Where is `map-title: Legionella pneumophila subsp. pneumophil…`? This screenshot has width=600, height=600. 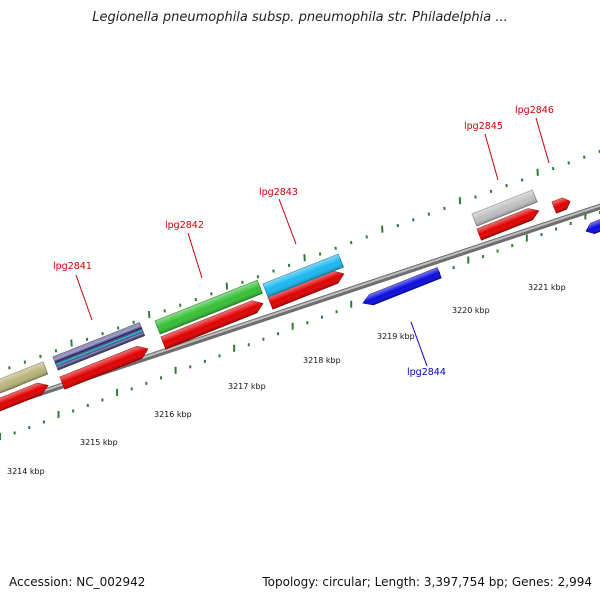
map-title: Legionella pneumophila subsp. pneumophil… is located at coordinates (300, 17).